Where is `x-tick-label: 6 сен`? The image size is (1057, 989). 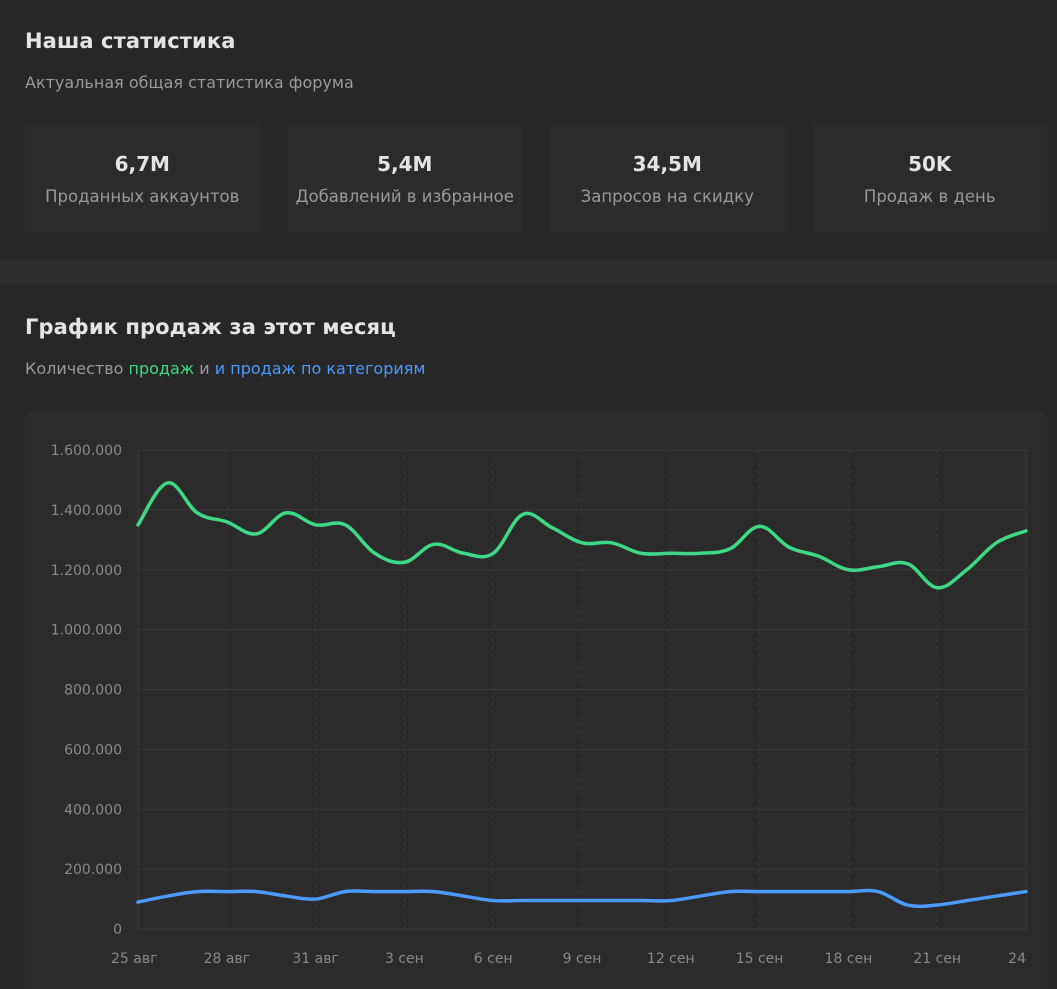
x-tick-label: 6 сен is located at coordinates (493, 959).